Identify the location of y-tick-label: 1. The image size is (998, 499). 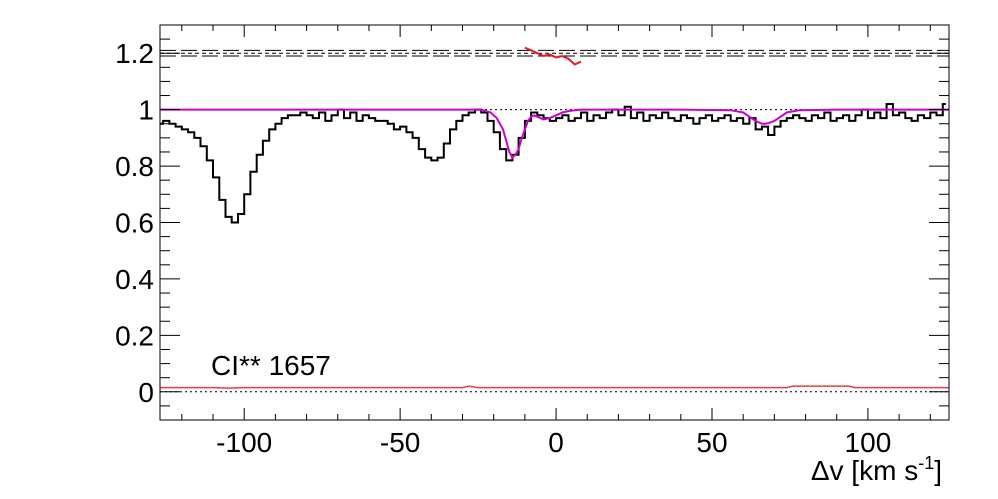
(146, 110).